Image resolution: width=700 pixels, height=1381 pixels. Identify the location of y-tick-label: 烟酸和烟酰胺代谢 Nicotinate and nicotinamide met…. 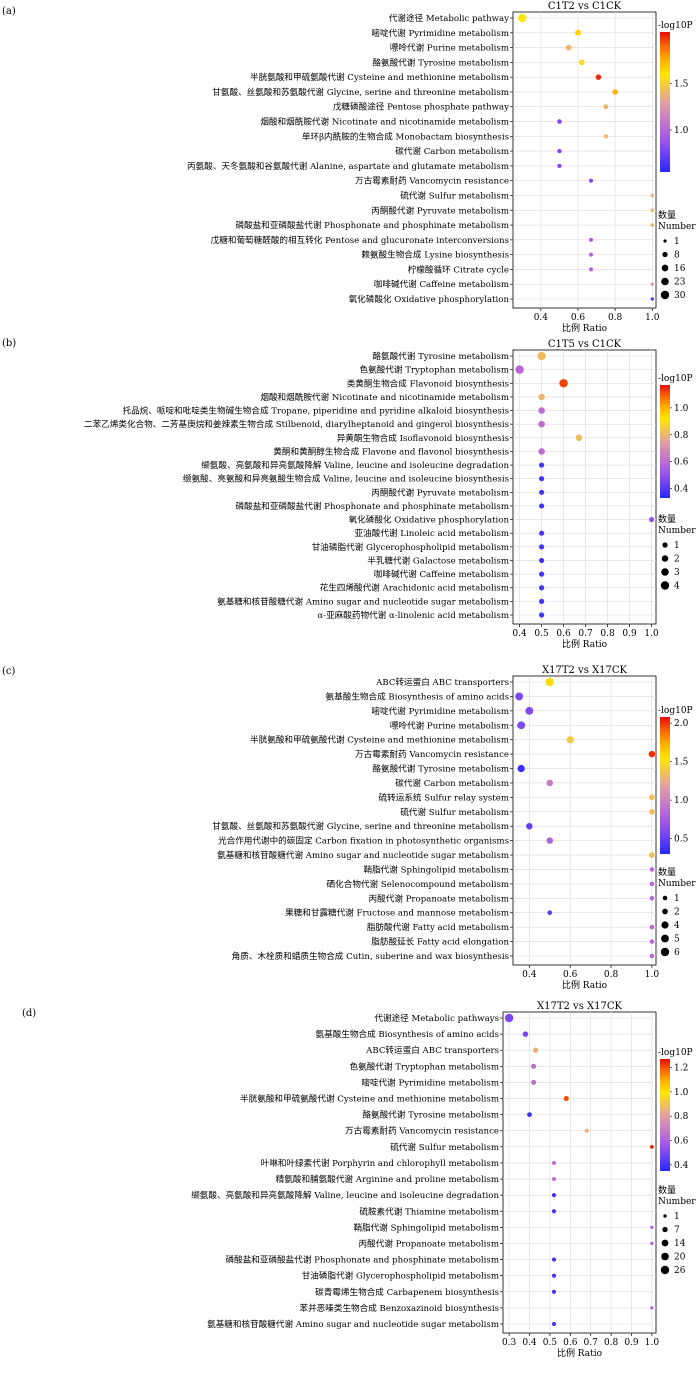
(384, 397).